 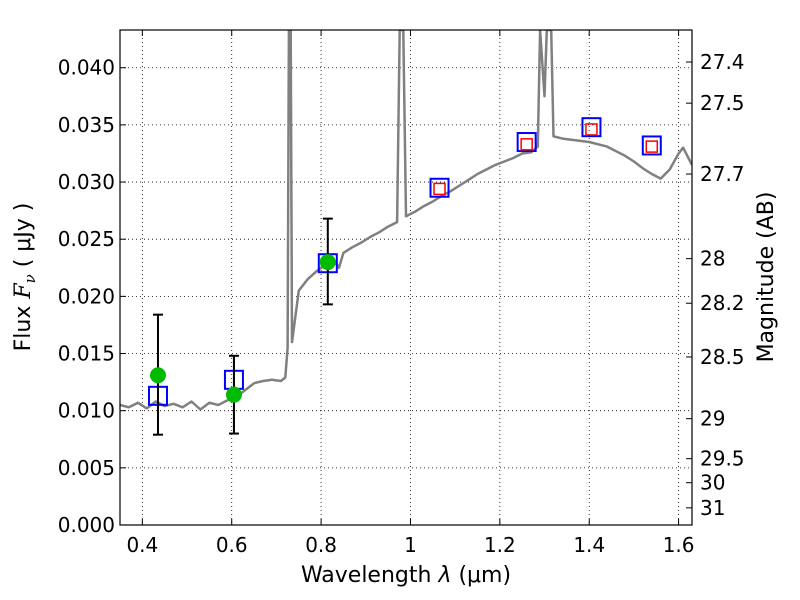 What do you see at coordinates (589, 545) in the screenshot?
I see `x-tick-label: 1.4` at bounding box center [589, 545].